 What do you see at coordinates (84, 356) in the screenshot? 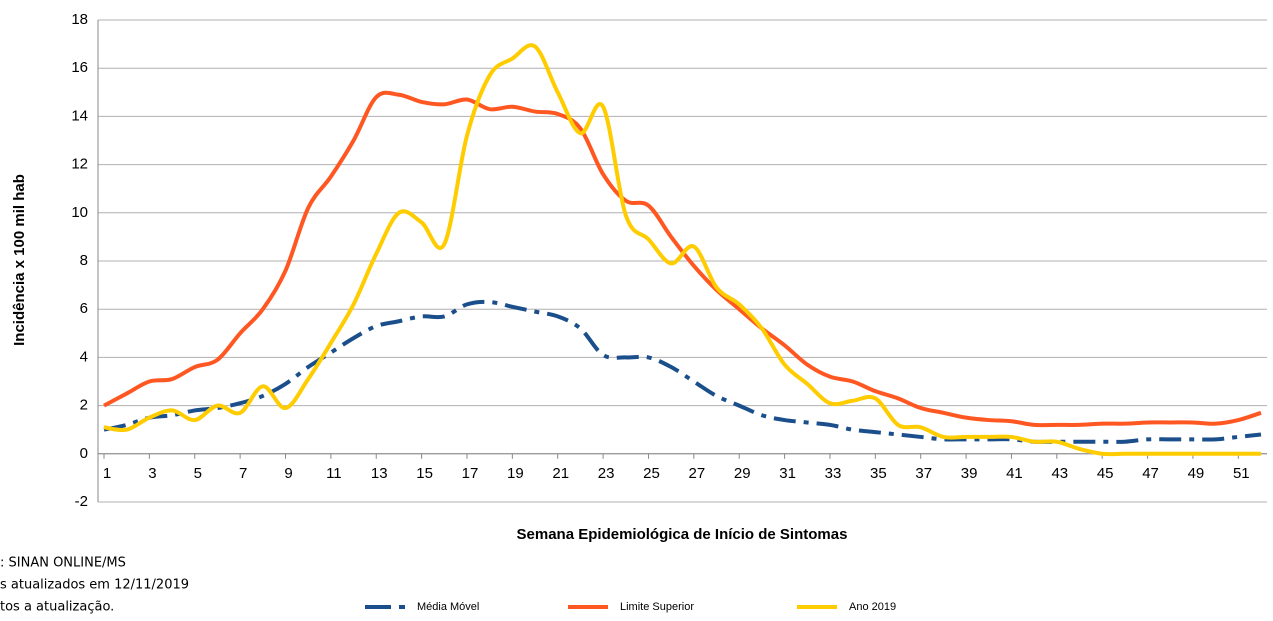
I see `y-tick-label: 4` at bounding box center [84, 356].